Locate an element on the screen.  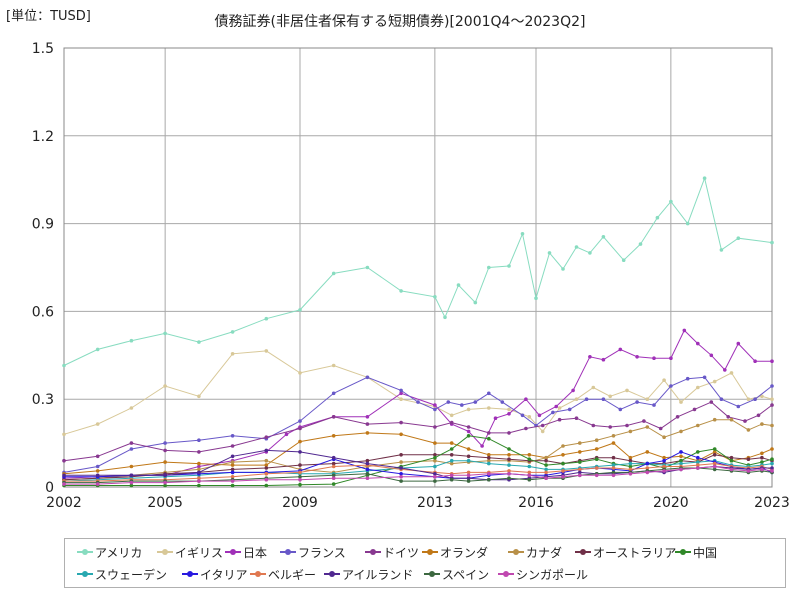
y-axis: 0 0.3 0.6 0.9 1.2 1.5 is located at coordinates (43, 268).